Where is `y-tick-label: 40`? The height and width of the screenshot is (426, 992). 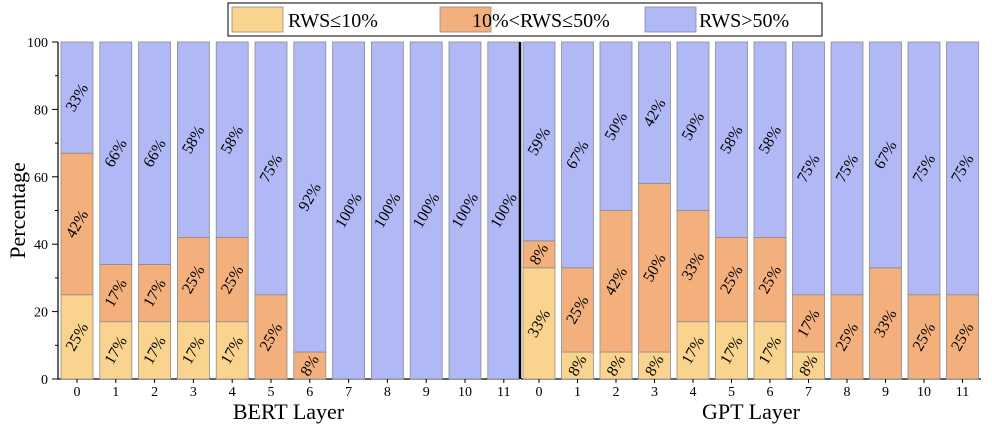
y-tick-label: 40 is located at coordinates (41, 245).